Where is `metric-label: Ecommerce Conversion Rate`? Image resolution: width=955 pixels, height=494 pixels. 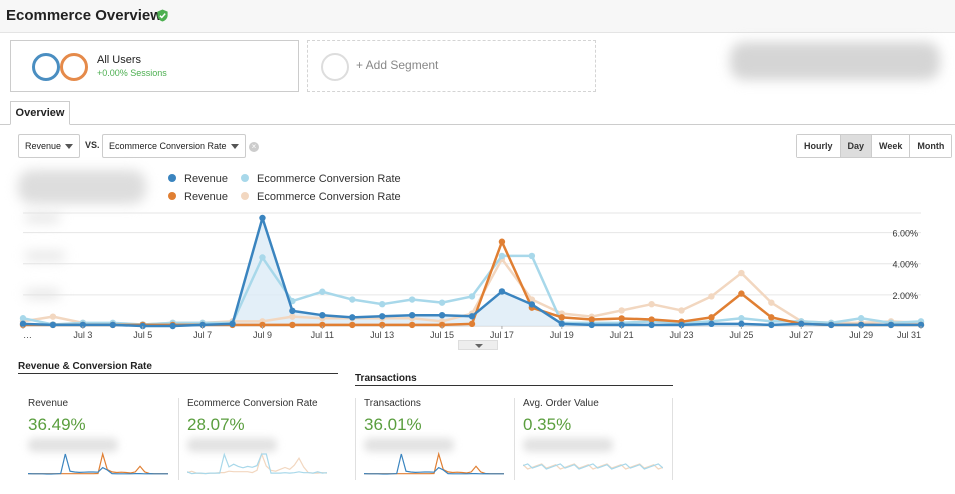
metric-label: Ecommerce Conversion Rate is located at coordinates (252, 403).